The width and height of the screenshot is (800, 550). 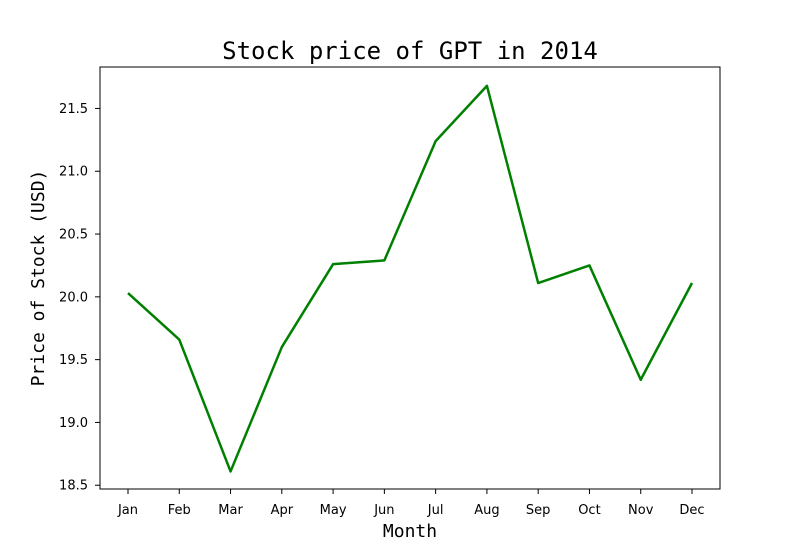 What do you see at coordinates (589, 510) in the screenshot?
I see `x-tick-label: Oct` at bounding box center [589, 510].